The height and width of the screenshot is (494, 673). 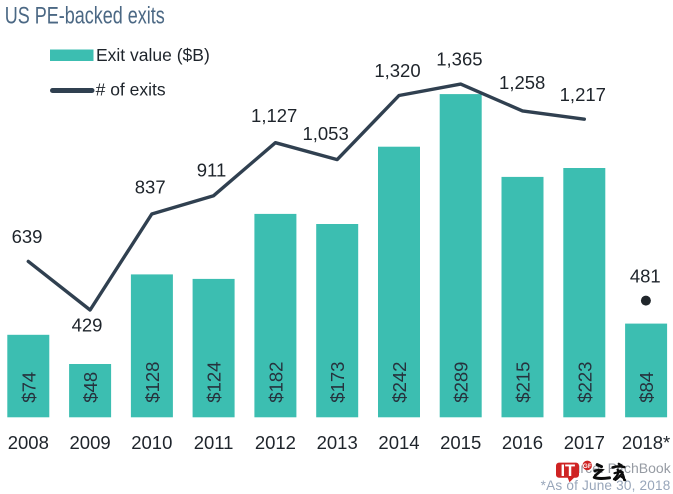 I want to click on svg-text: $124, so click(x=214, y=382).